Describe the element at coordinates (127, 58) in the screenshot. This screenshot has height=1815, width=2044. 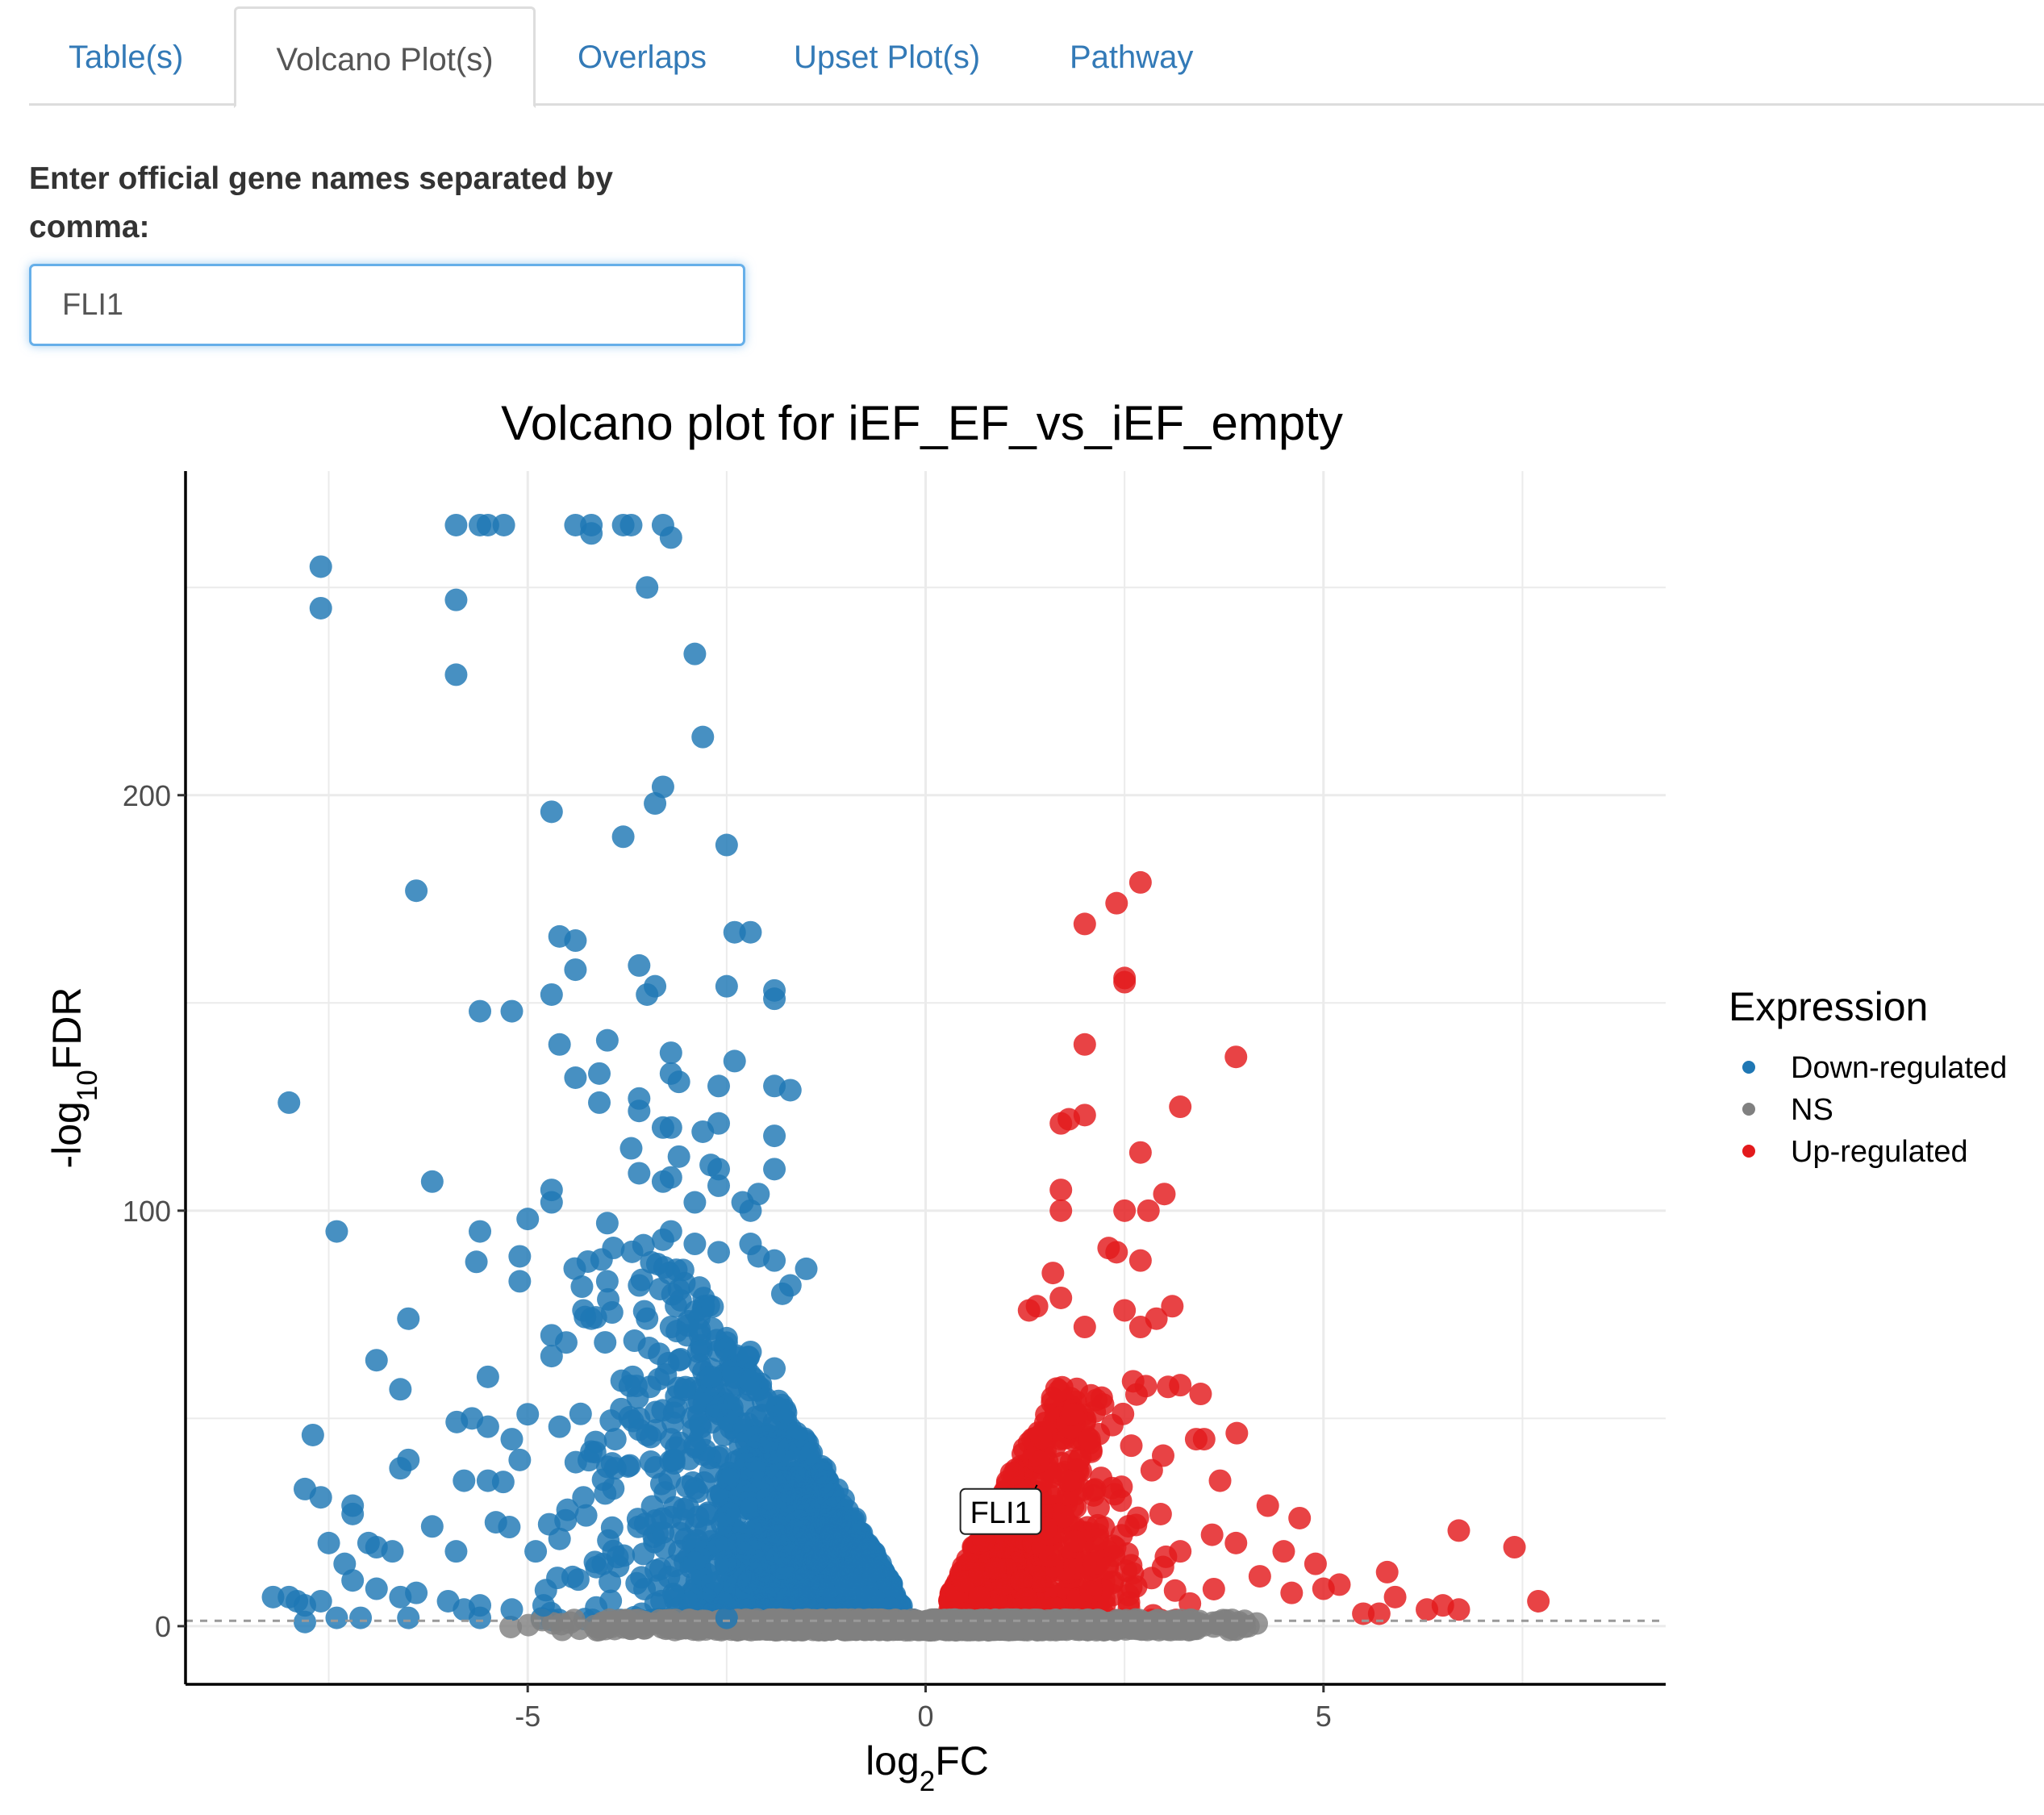
I see `tab-tables: Table(s)` at that location.